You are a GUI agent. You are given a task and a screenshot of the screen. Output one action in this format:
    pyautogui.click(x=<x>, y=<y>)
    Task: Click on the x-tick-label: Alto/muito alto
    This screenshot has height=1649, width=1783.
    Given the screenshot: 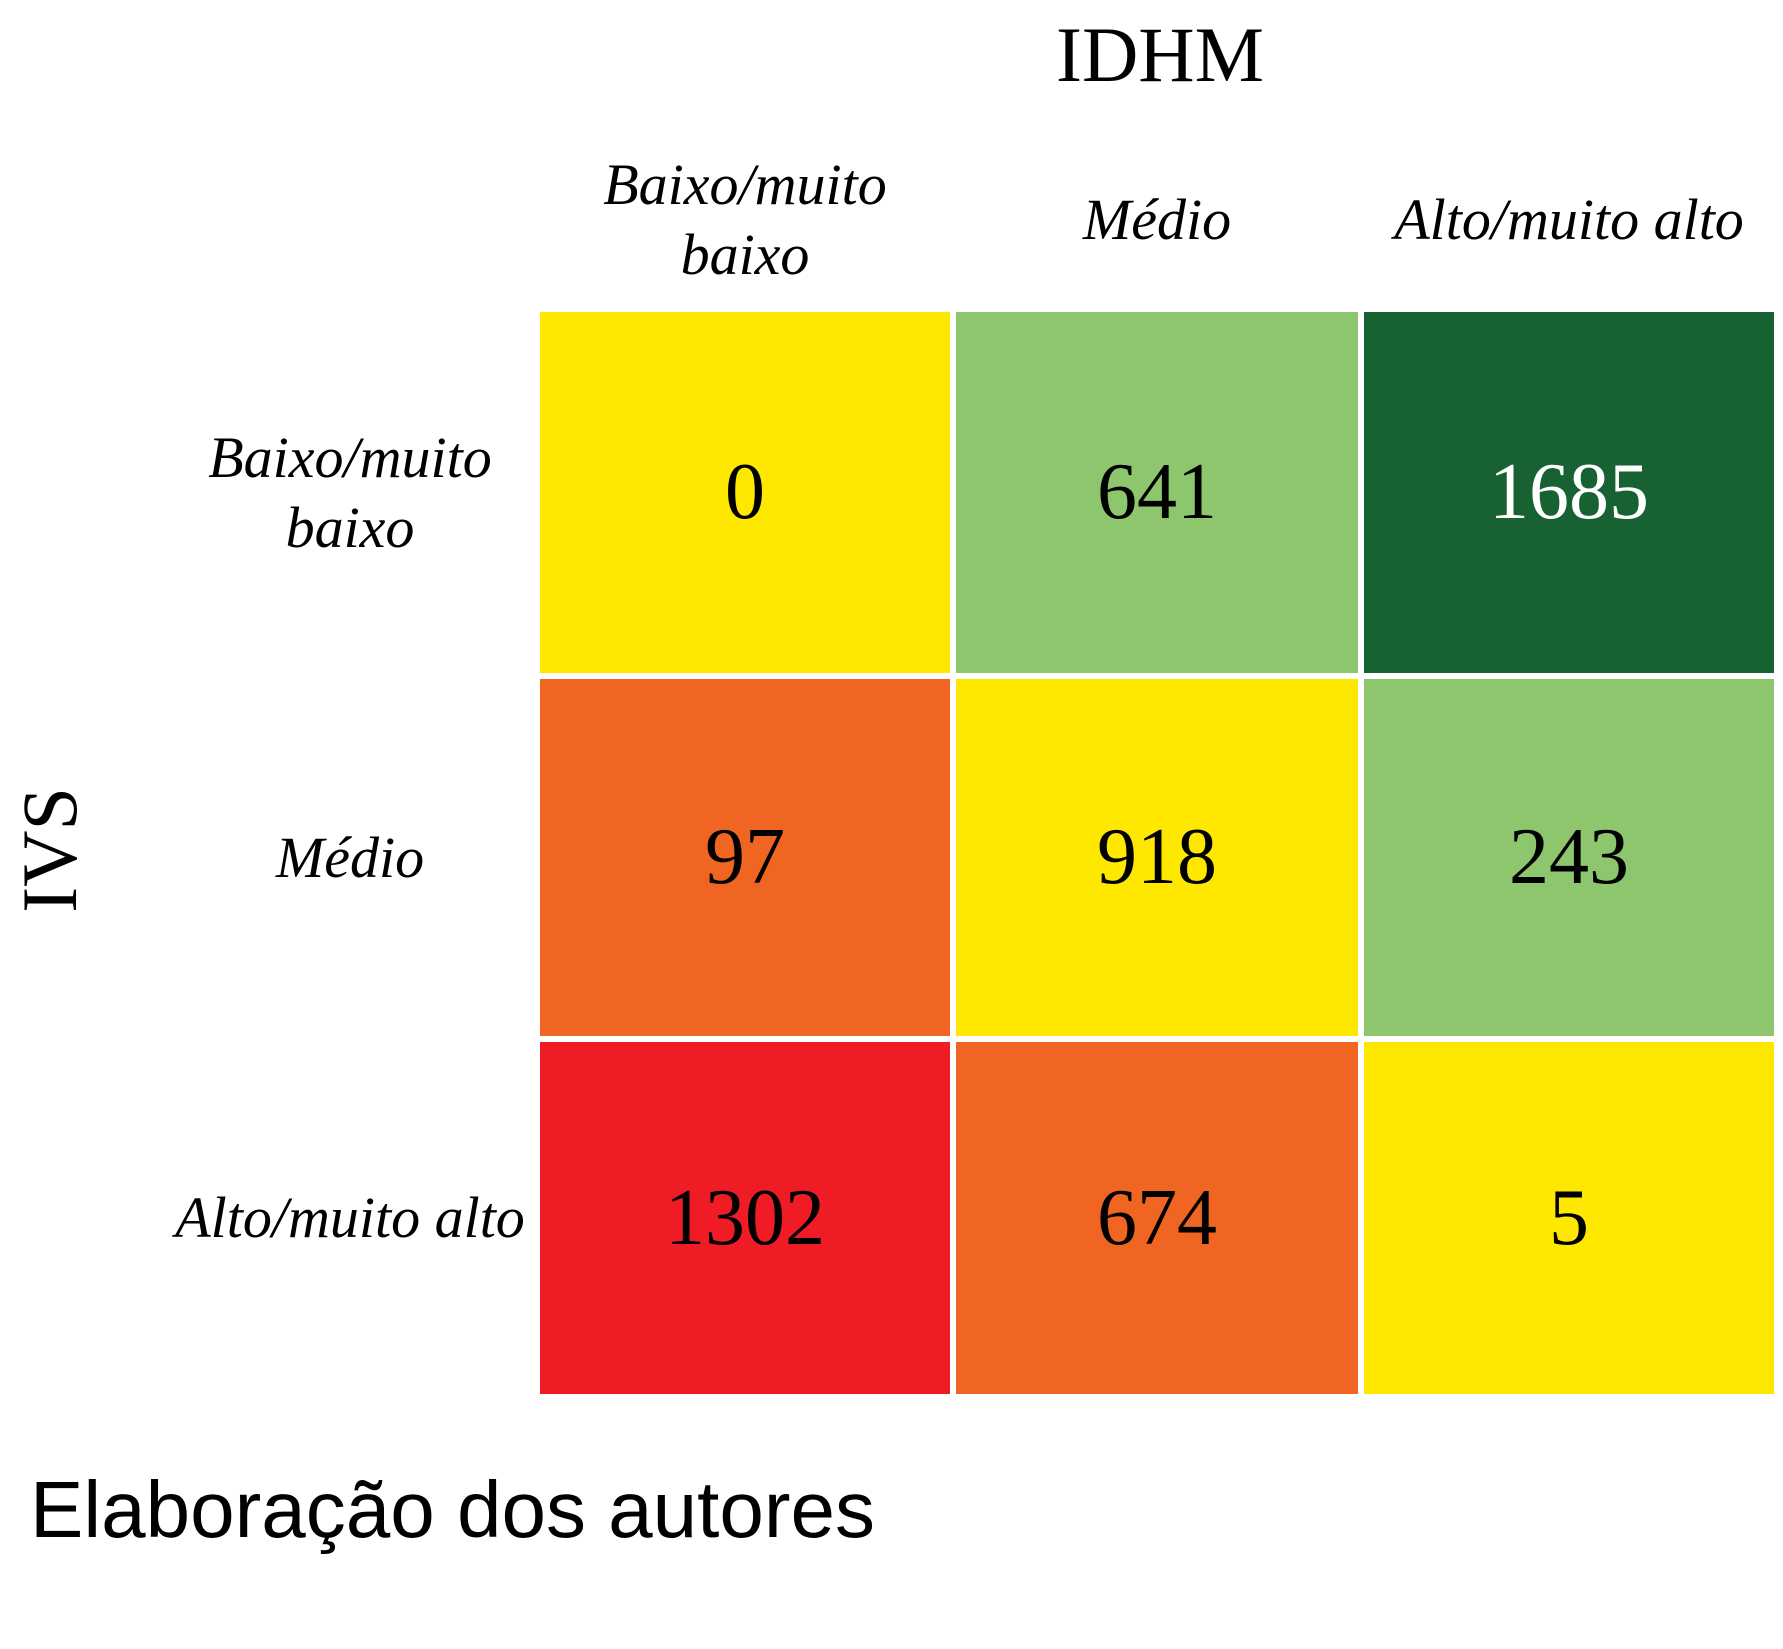 What is the action you would take?
    pyautogui.click(x=1569, y=219)
    